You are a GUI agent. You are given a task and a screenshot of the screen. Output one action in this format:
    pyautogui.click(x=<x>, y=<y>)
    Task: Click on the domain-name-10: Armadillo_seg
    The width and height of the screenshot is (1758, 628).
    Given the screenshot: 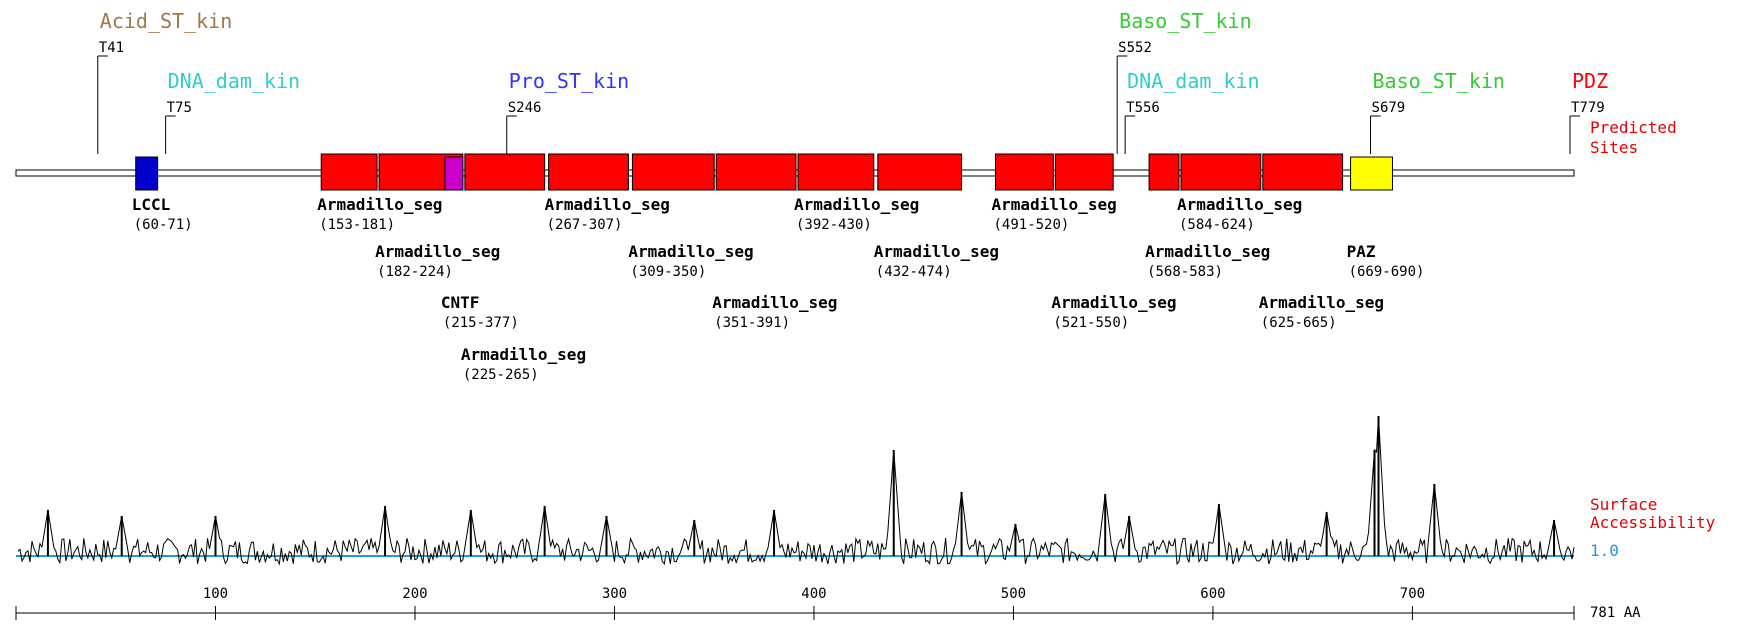 What is the action you would take?
    pyautogui.click(x=1053, y=204)
    